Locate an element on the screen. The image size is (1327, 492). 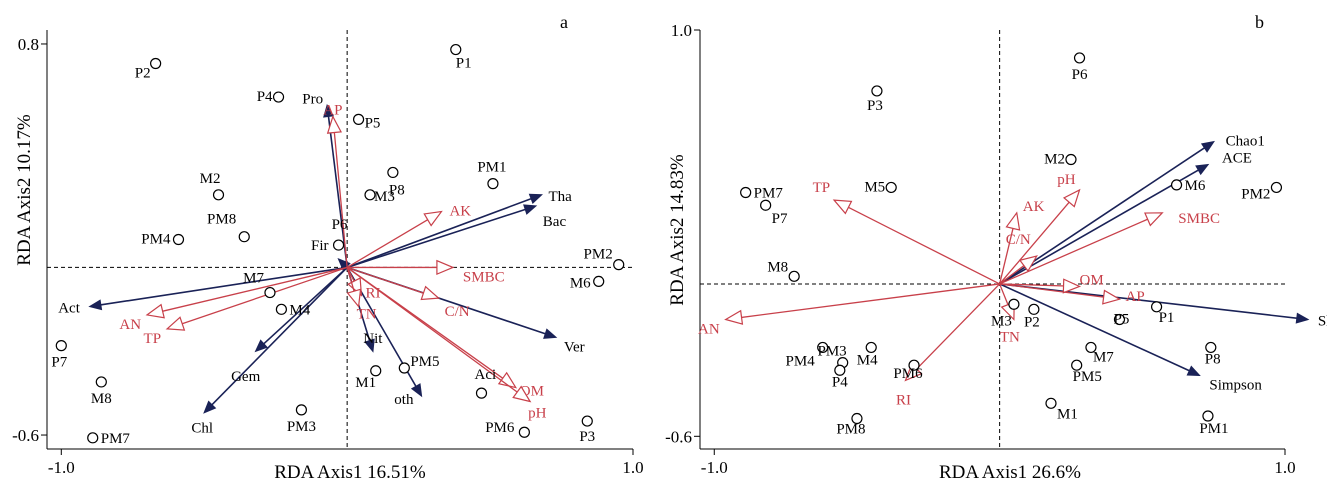
env-label: AK is located at coordinates (1034, 207).